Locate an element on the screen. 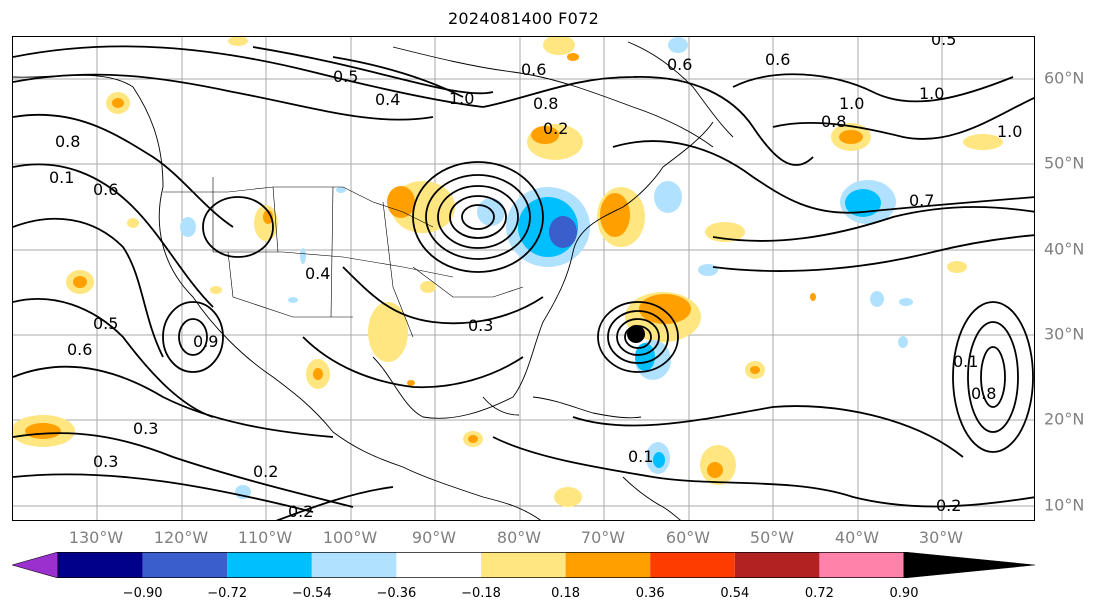 This screenshot has width=1105, height=615. lon-axis-label: 90°W is located at coordinates (434, 537).